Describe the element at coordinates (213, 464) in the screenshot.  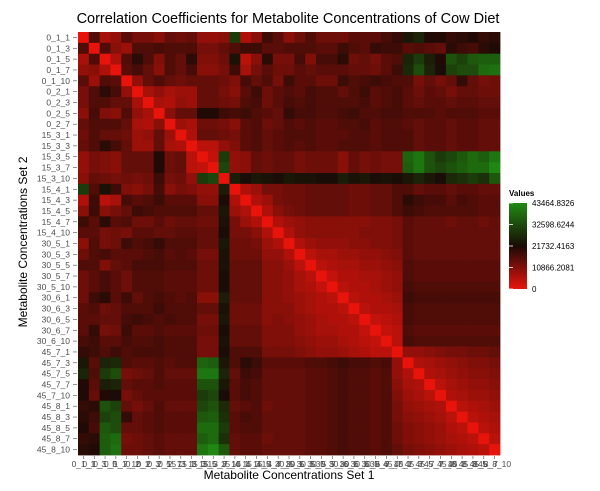
I see `x-tick-label: 15_3_7` at that location.